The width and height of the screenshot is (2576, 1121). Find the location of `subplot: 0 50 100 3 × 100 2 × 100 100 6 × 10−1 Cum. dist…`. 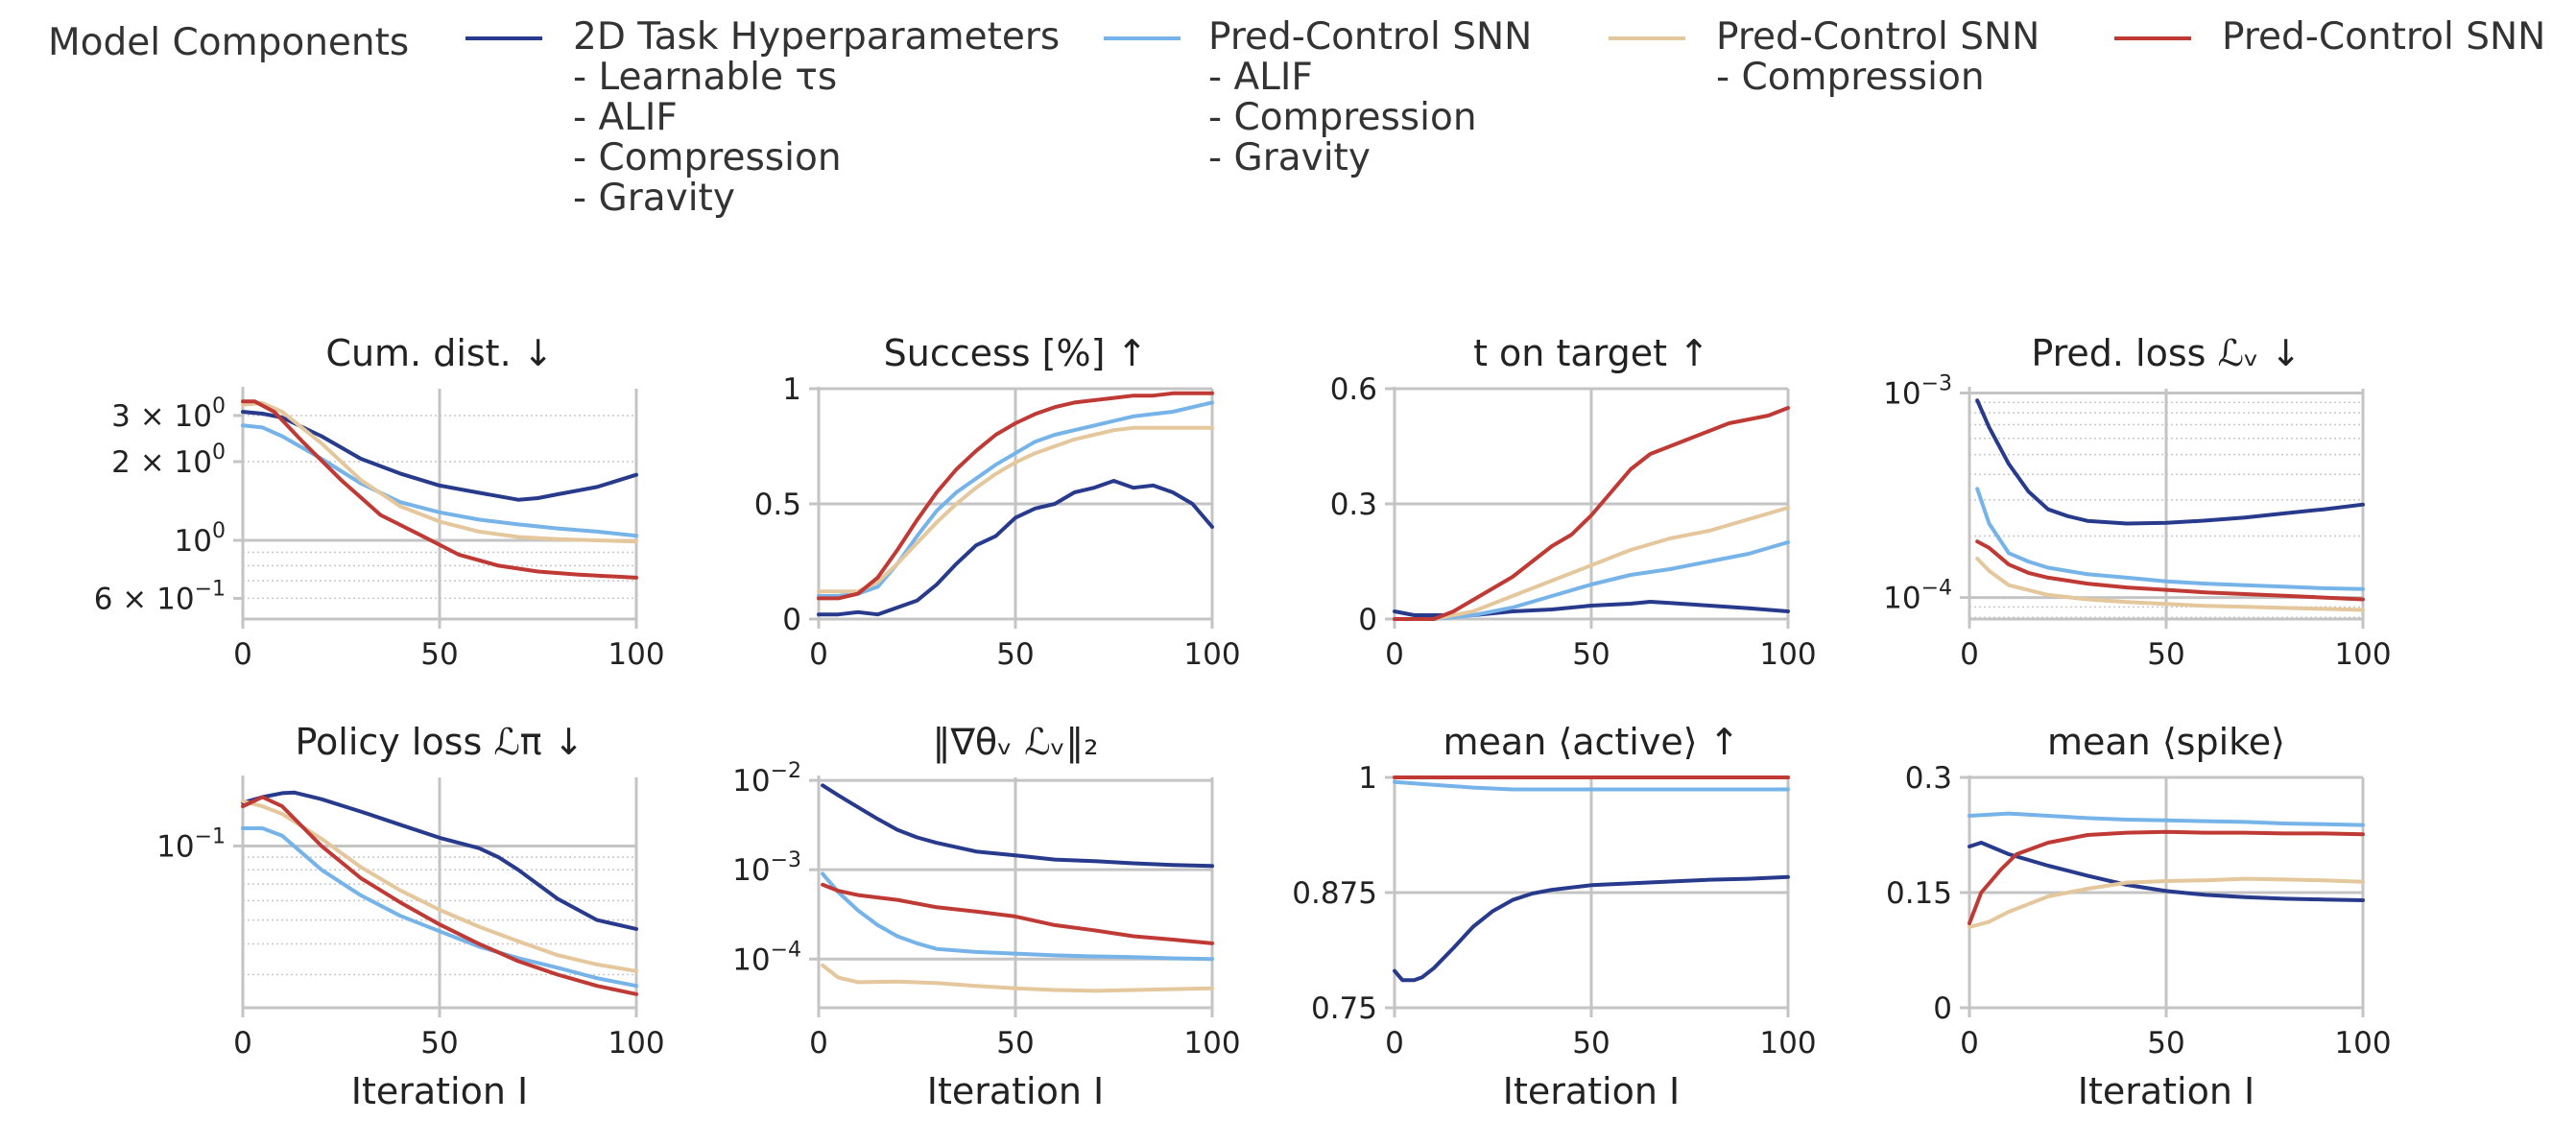

subplot: 0 50 100 3 × 100 2 × 100 100 6 × 10−1 Cum. dist… is located at coordinates (379, 502).